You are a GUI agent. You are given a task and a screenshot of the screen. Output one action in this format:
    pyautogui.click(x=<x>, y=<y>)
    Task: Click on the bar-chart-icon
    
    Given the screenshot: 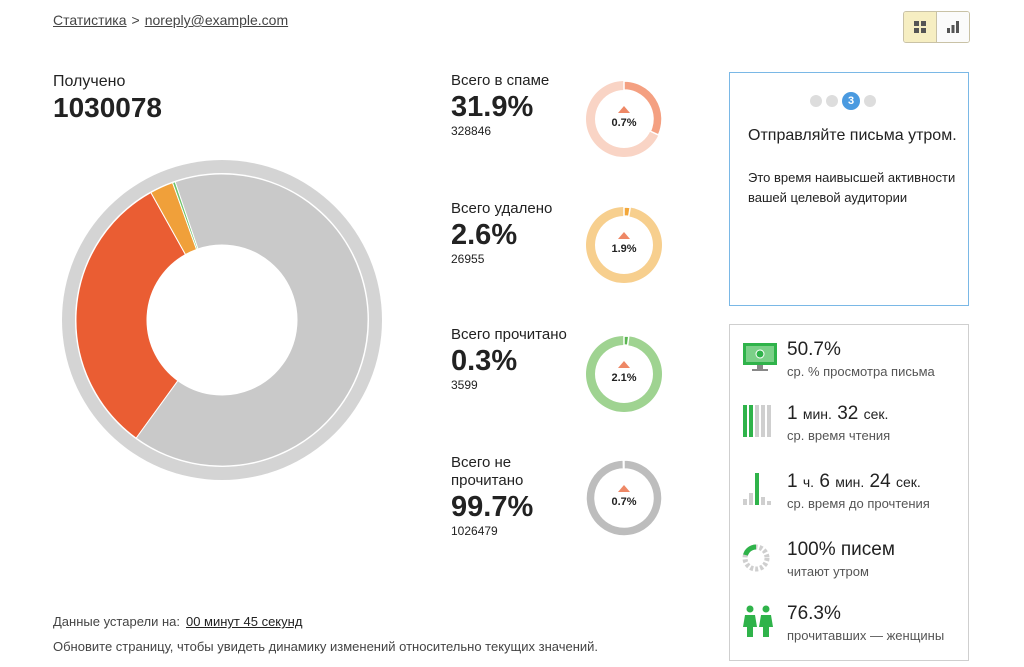 What is the action you would take?
    pyautogui.click(x=953, y=27)
    